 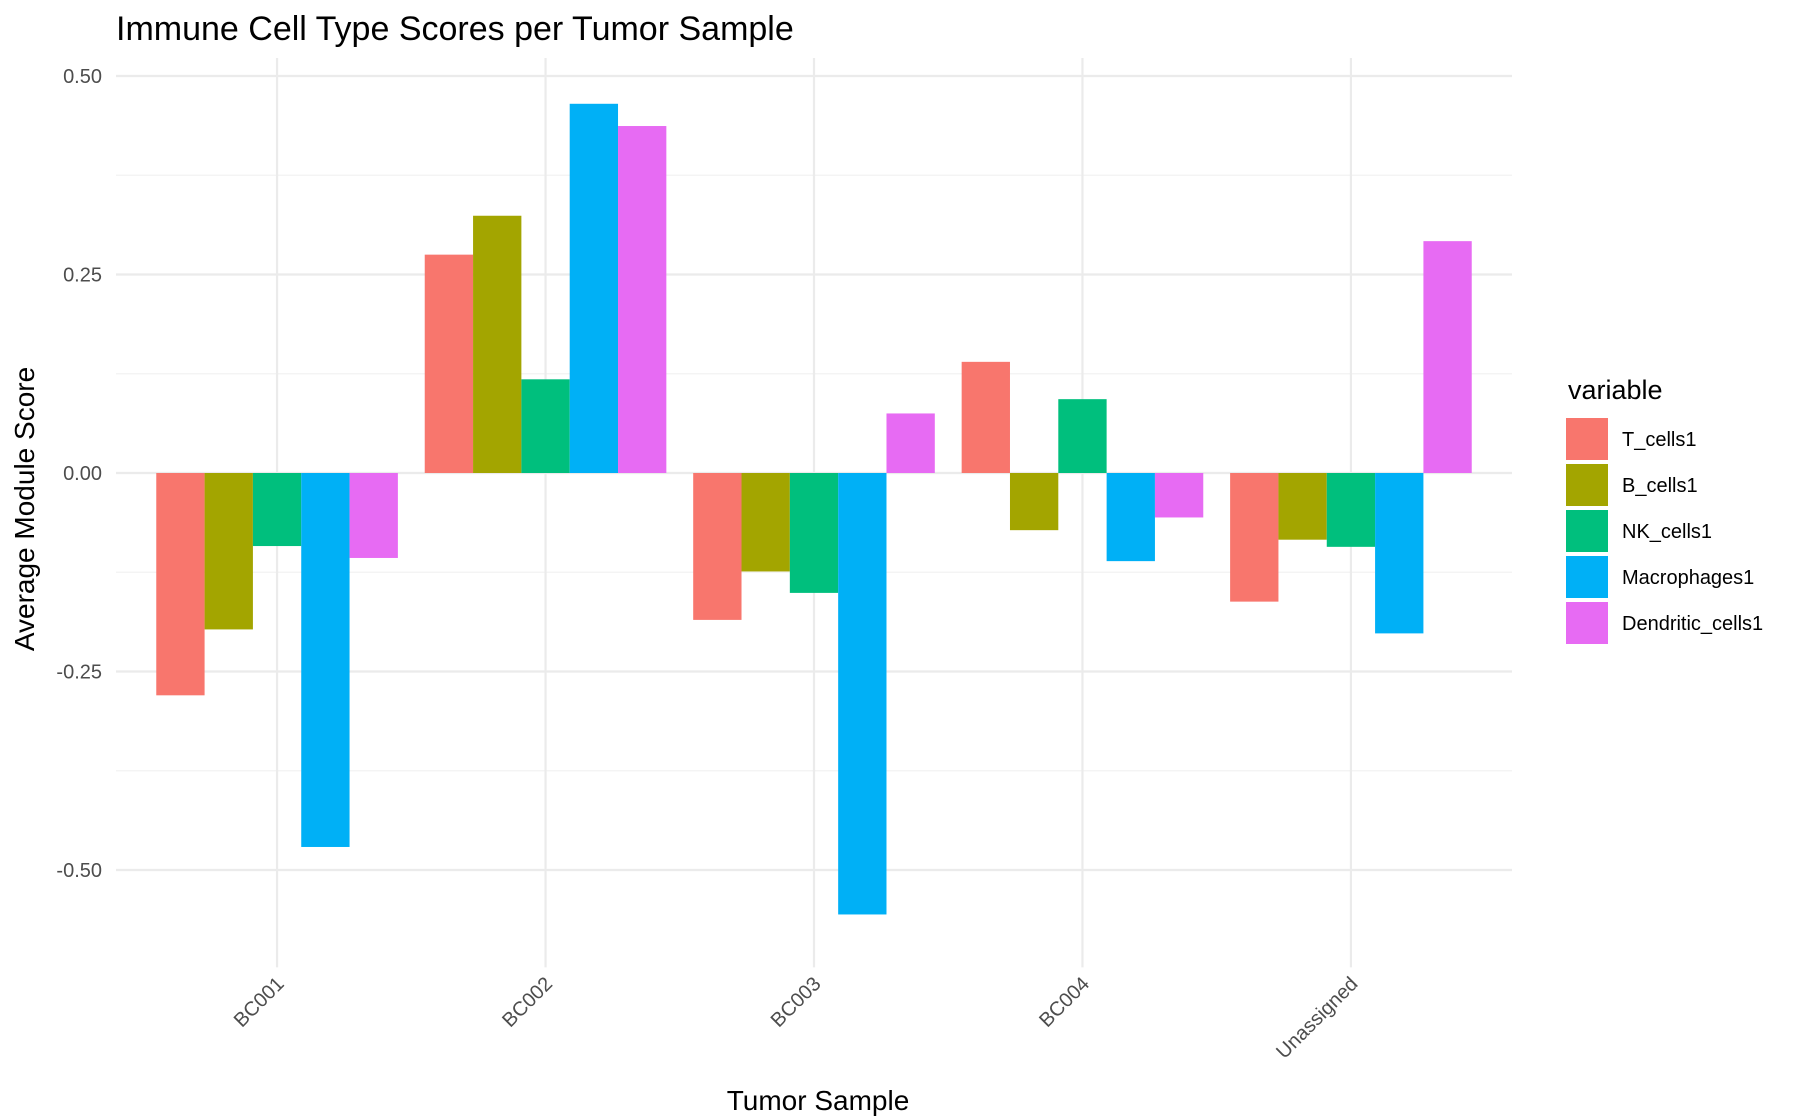 What do you see at coordinates (277, 510) in the screenshot?
I see `bar-NK_cells1-BC001` at bounding box center [277, 510].